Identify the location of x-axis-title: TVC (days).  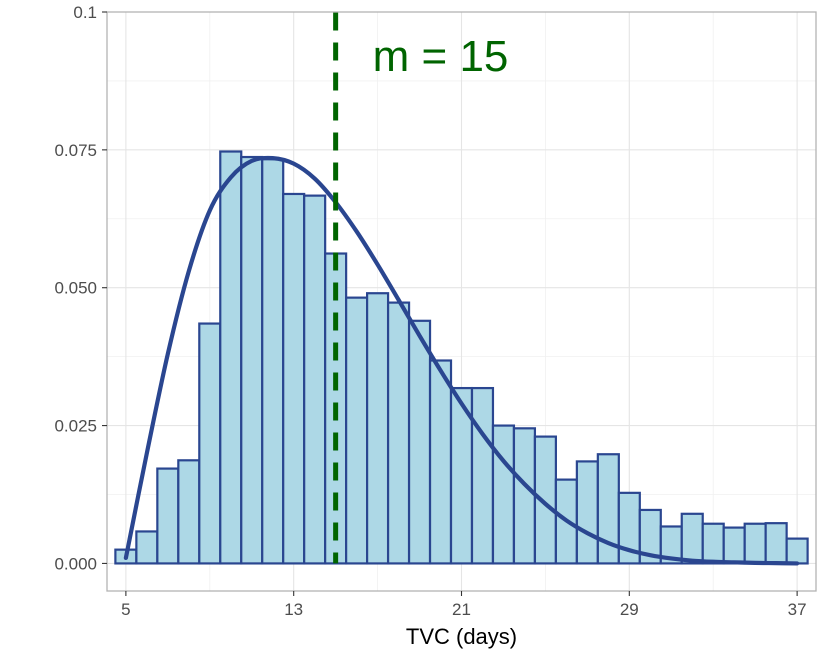
(461, 636).